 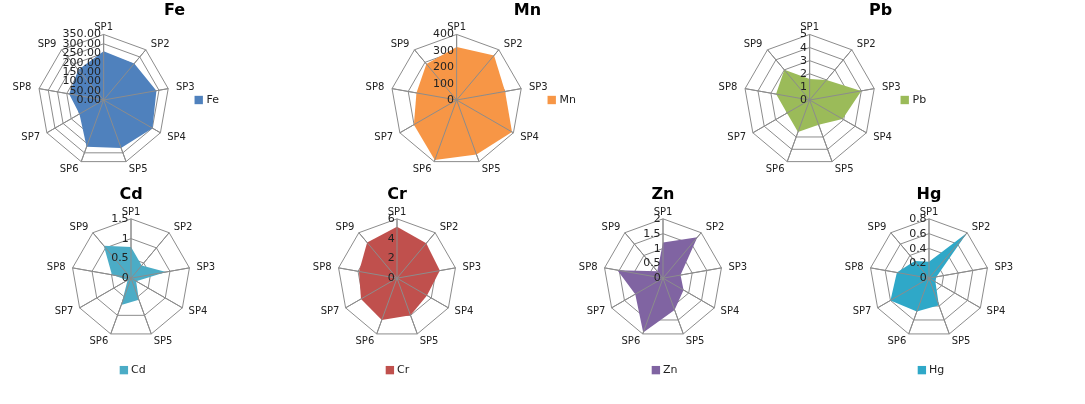 I want to click on y-tick-label: 3, so click(x=804, y=60).